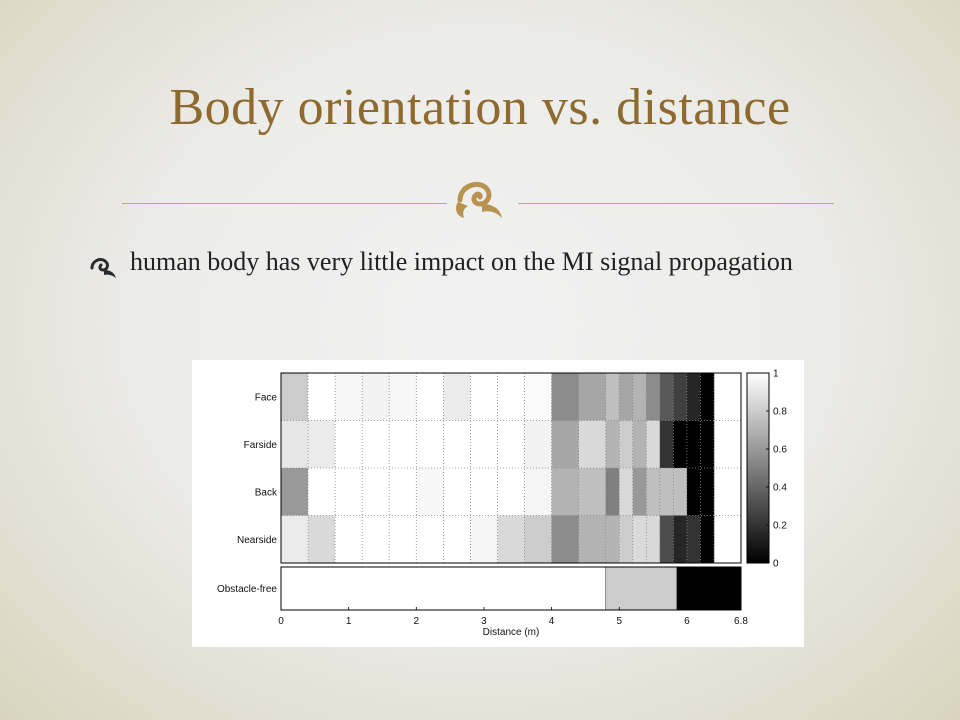 This screenshot has height=720, width=960. Describe the element at coordinates (349, 621) in the screenshot. I see `x-tick-label: 1` at that location.